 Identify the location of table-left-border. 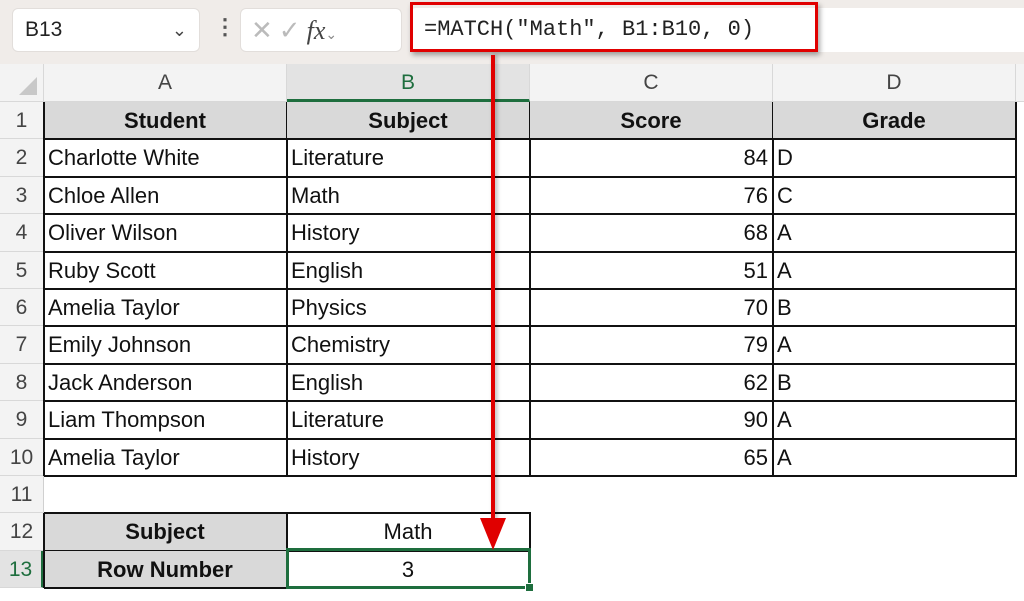
(44, 289).